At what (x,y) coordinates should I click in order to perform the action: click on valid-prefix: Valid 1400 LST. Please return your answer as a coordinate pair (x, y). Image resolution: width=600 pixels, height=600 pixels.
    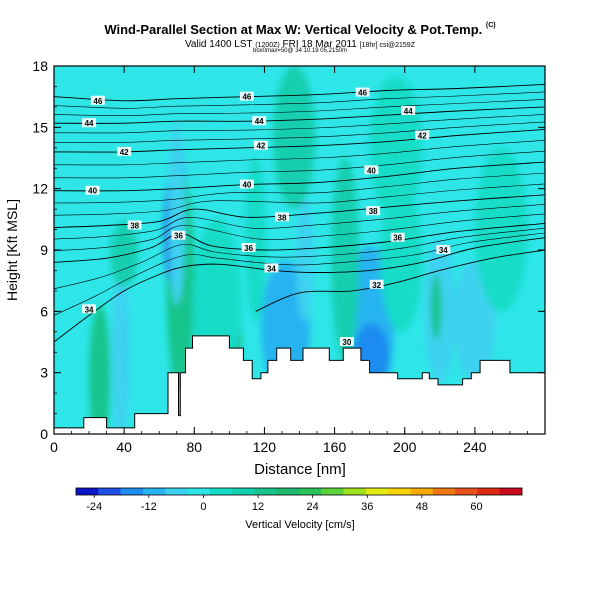
    Looking at the image, I should click on (219, 44).